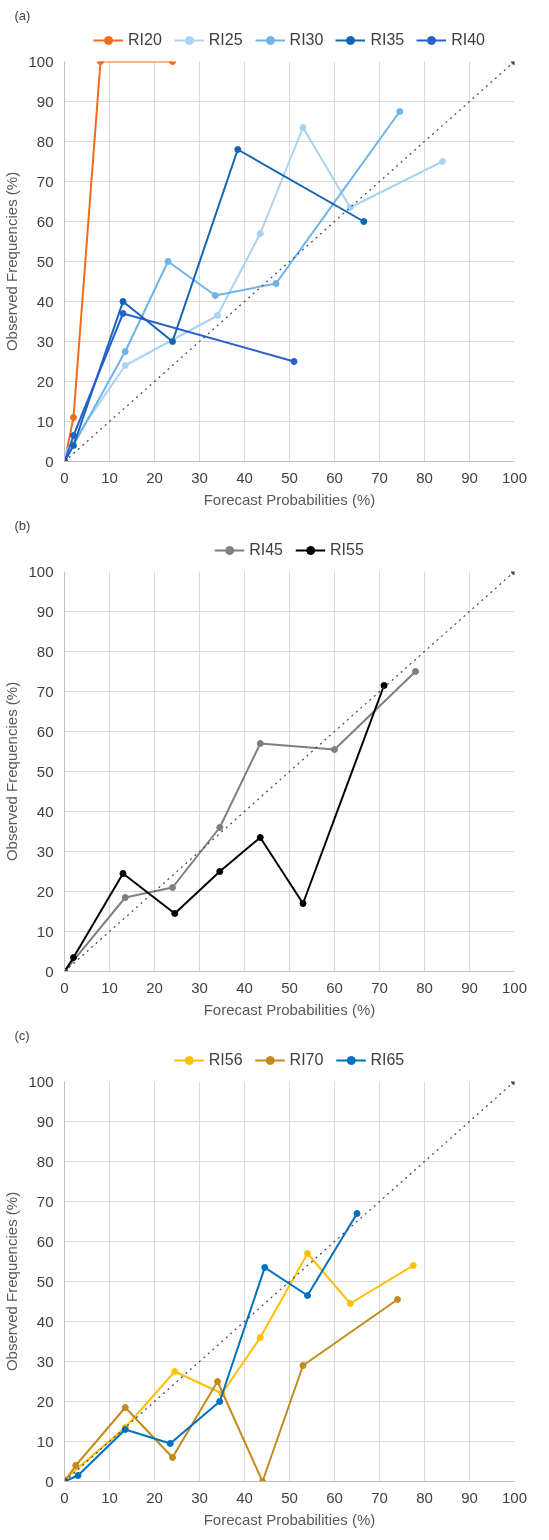 The width and height of the screenshot is (549, 1540). What do you see at coordinates (387, 40) in the screenshot?
I see `legend-label: RI35` at bounding box center [387, 40].